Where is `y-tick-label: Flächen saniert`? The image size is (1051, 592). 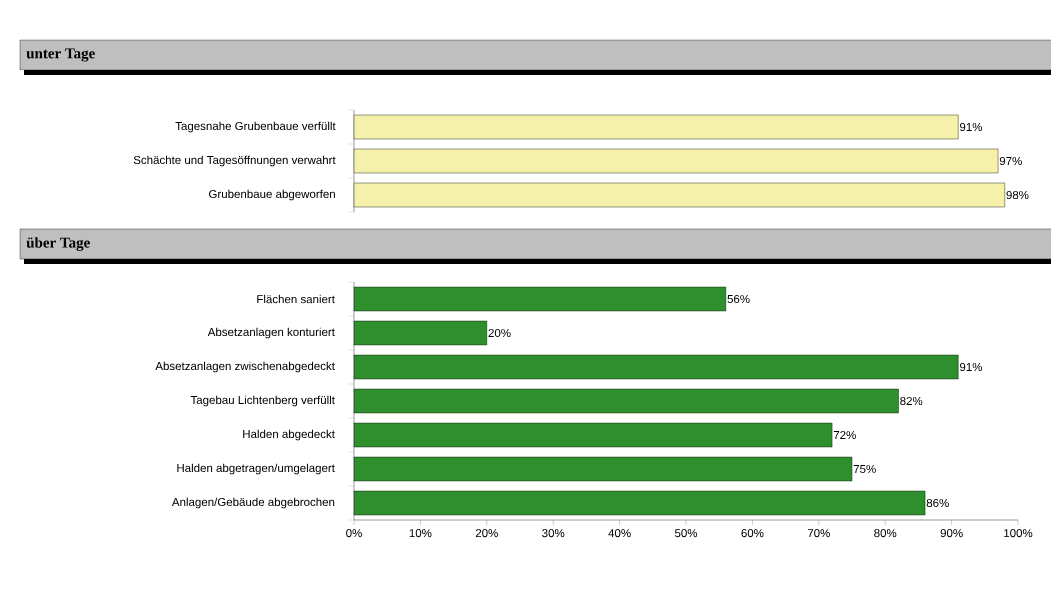
y-tick-label: Flächen saniert is located at coordinates (296, 299).